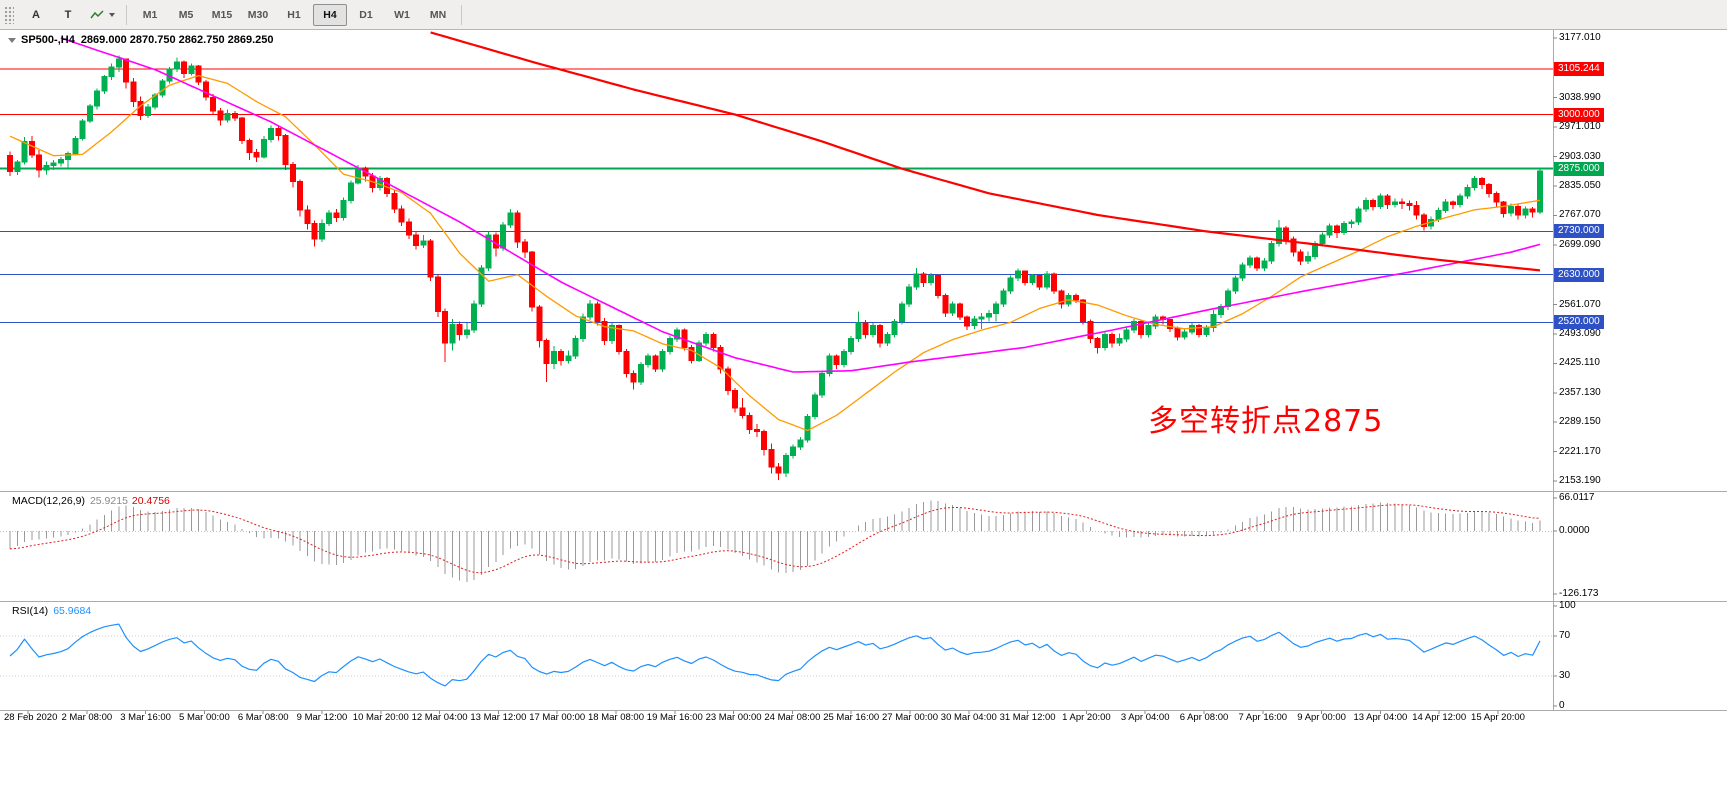 Image resolution: width=1727 pixels, height=794 pixels. I want to click on price-tick-label: 2425.110, so click(1579, 362).